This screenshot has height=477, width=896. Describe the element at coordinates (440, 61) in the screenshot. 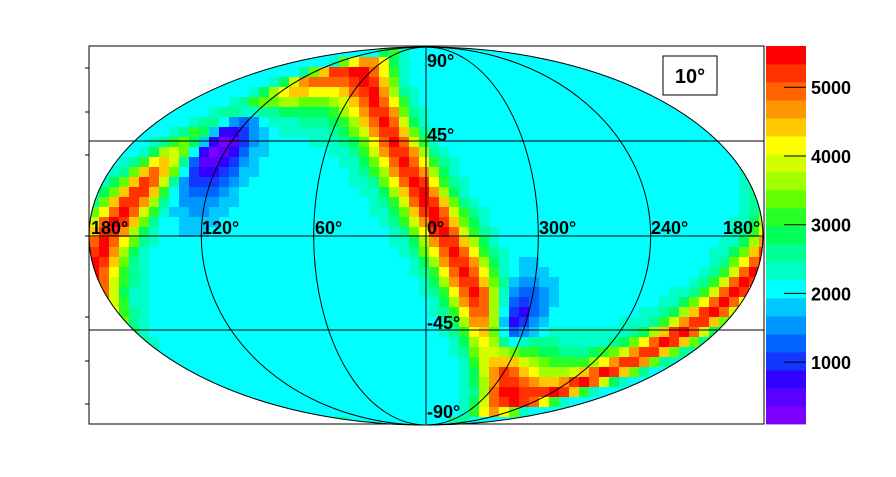

I see `latitude-label: 90°` at that location.